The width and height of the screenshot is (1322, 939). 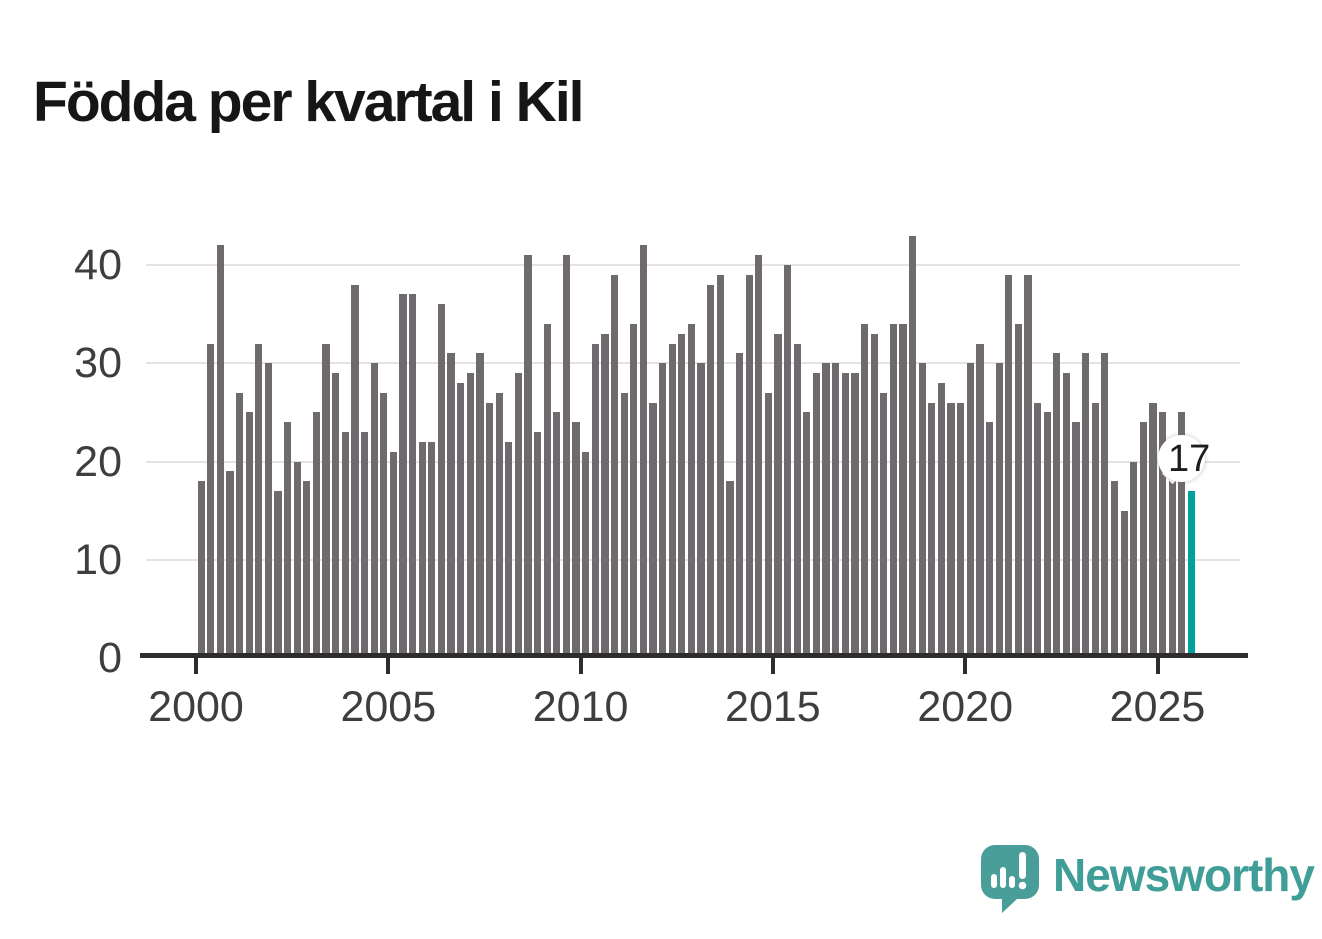 I want to click on highlight-bar, so click(x=1191, y=574).